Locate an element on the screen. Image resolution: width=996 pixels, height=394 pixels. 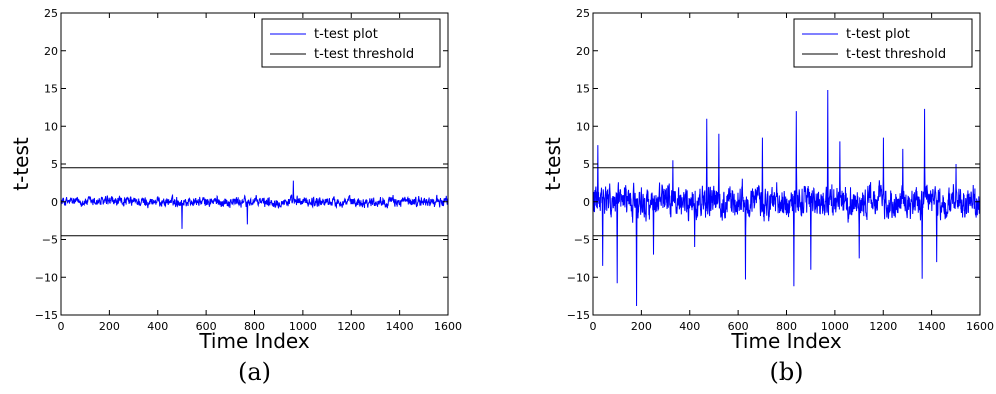
series-line-t-test-plot is located at coordinates (254, 204).